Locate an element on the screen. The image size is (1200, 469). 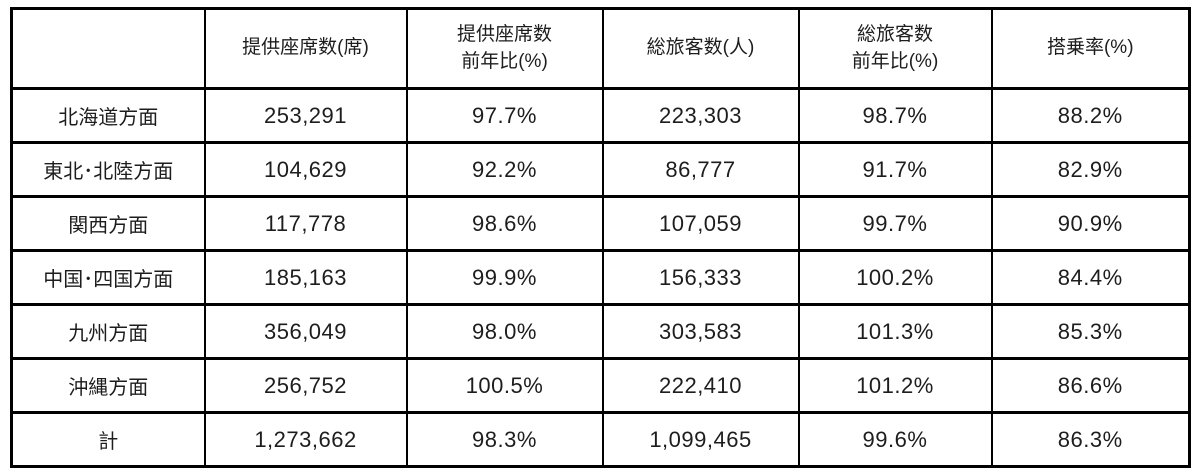
data-cell: 85.3% is located at coordinates (1090, 331).